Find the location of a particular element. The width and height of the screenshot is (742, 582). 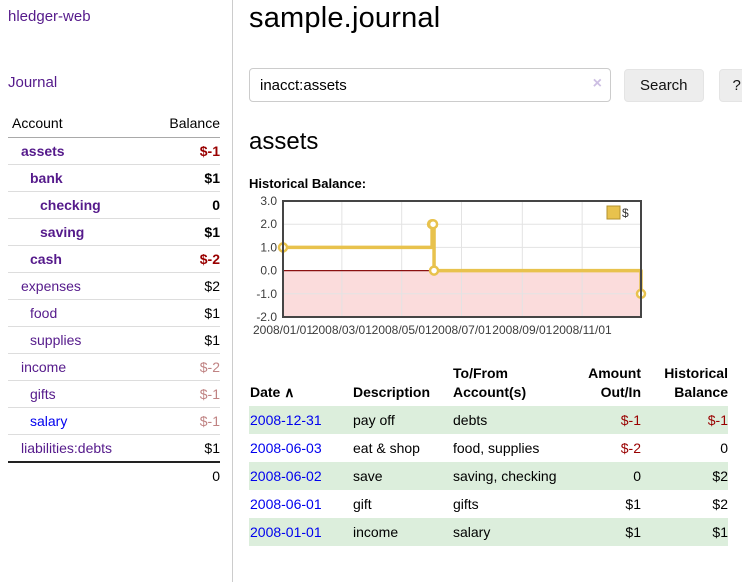

svg-text: 2008/09/01 is located at coordinates (522, 330).